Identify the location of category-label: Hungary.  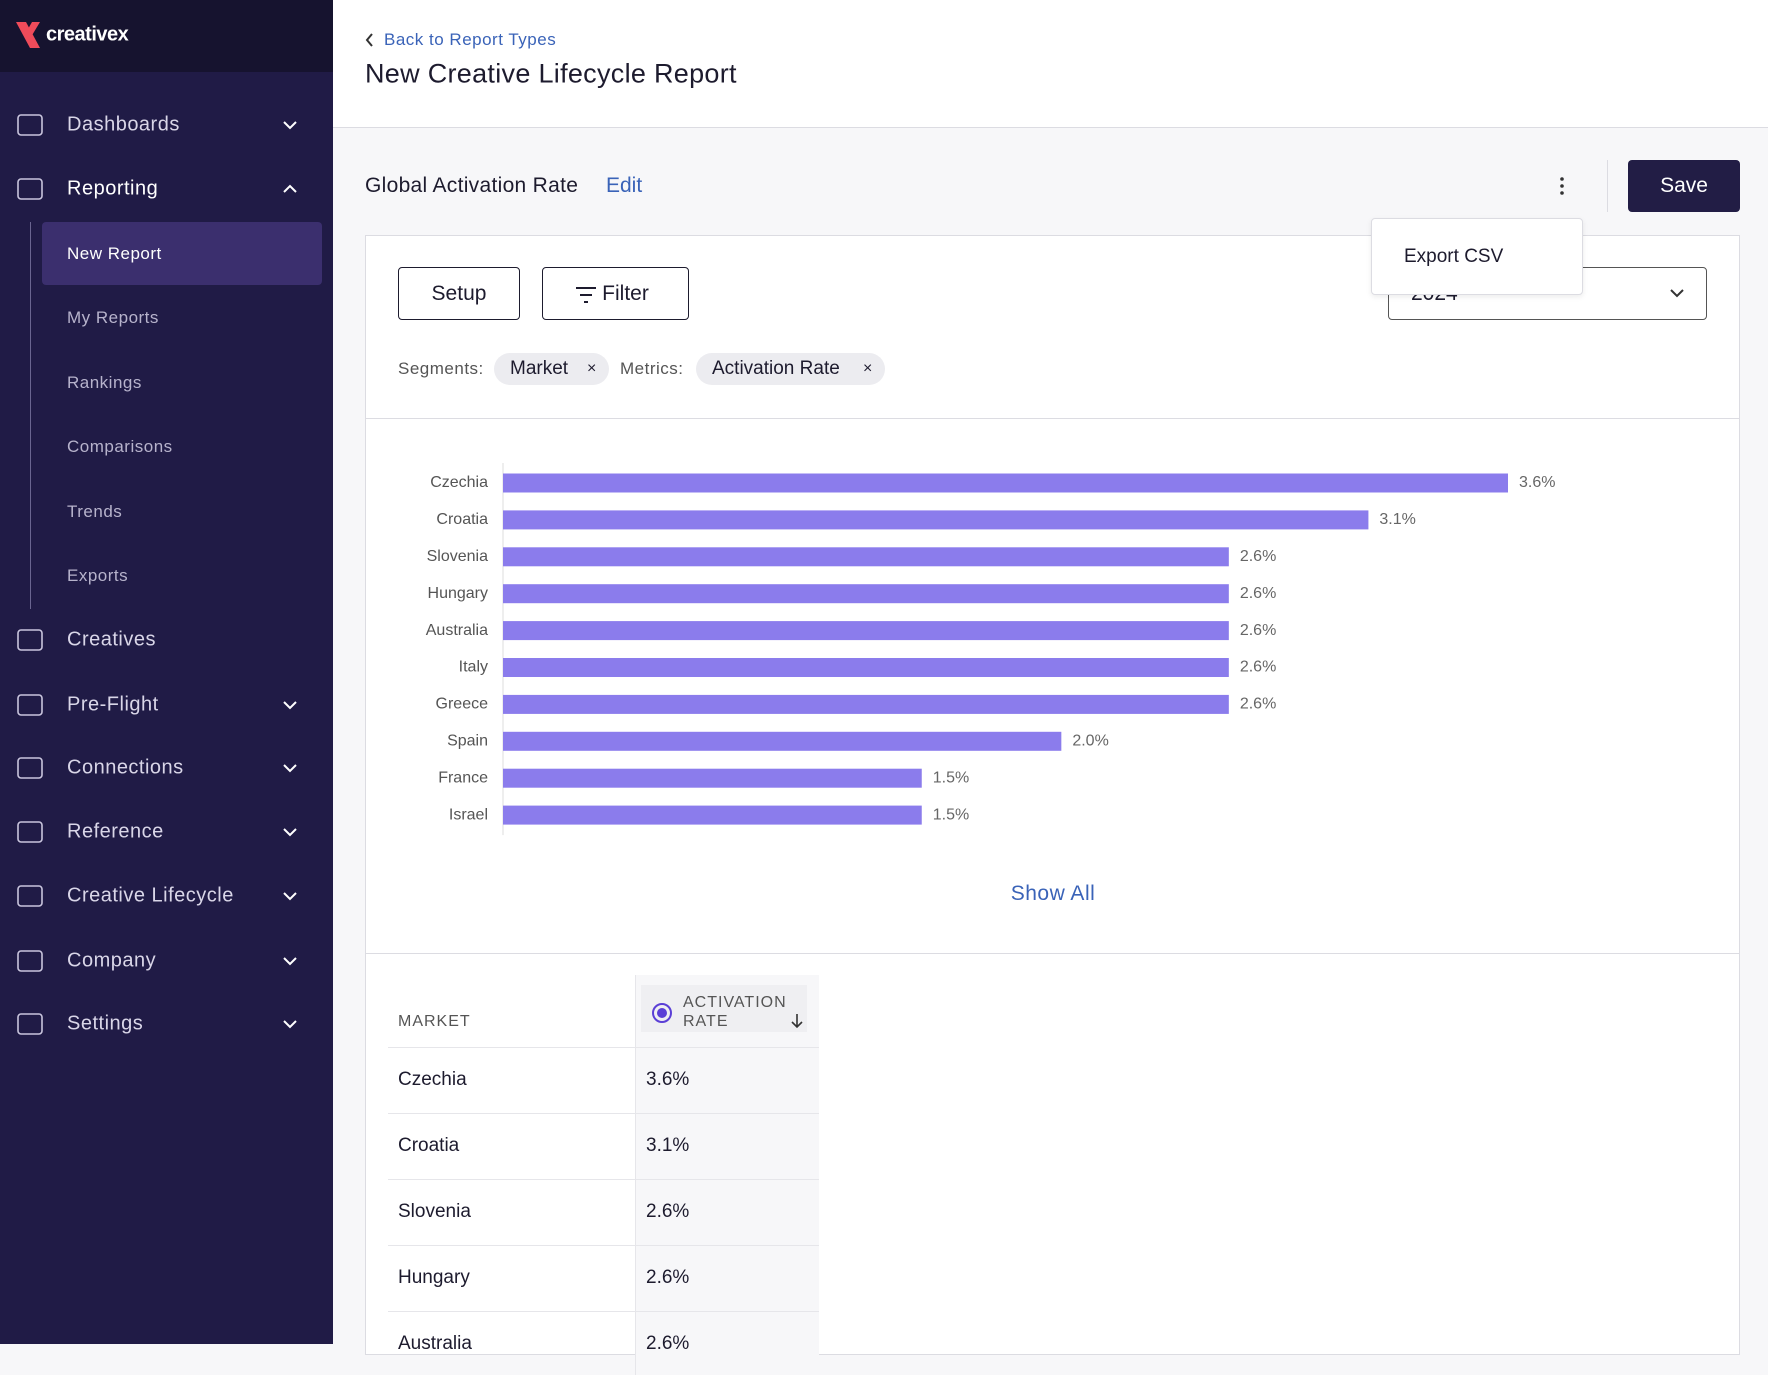
(458, 593).